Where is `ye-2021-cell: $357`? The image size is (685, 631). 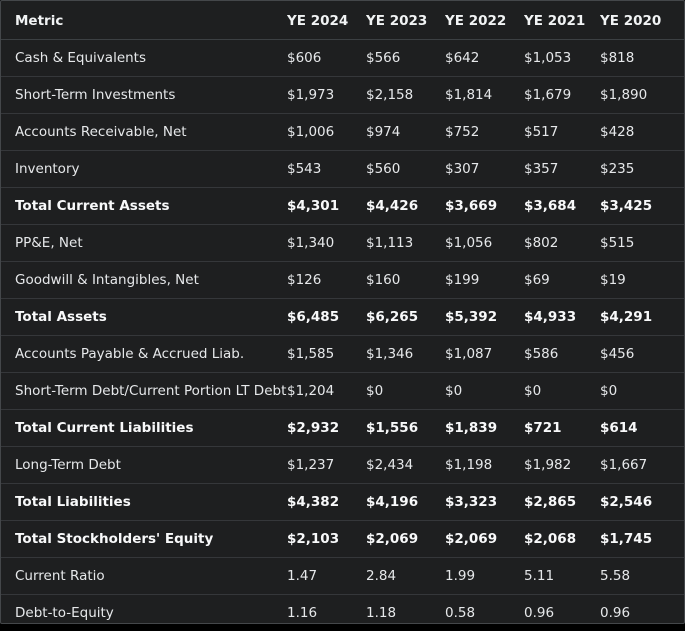
ye-2021-cell: $357 is located at coordinates (562, 169).